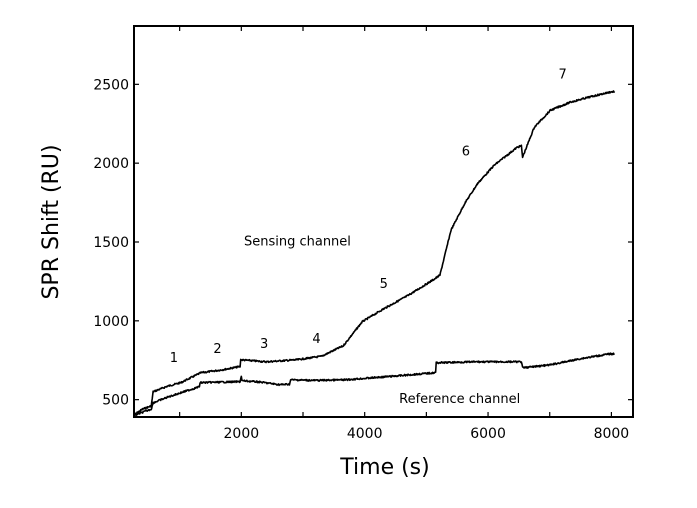 This screenshot has width=697, height=508. What do you see at coordinates (111, 322) in the screenshot?
I see `y-tick-label: 1000` at bounding box center [111, 322].